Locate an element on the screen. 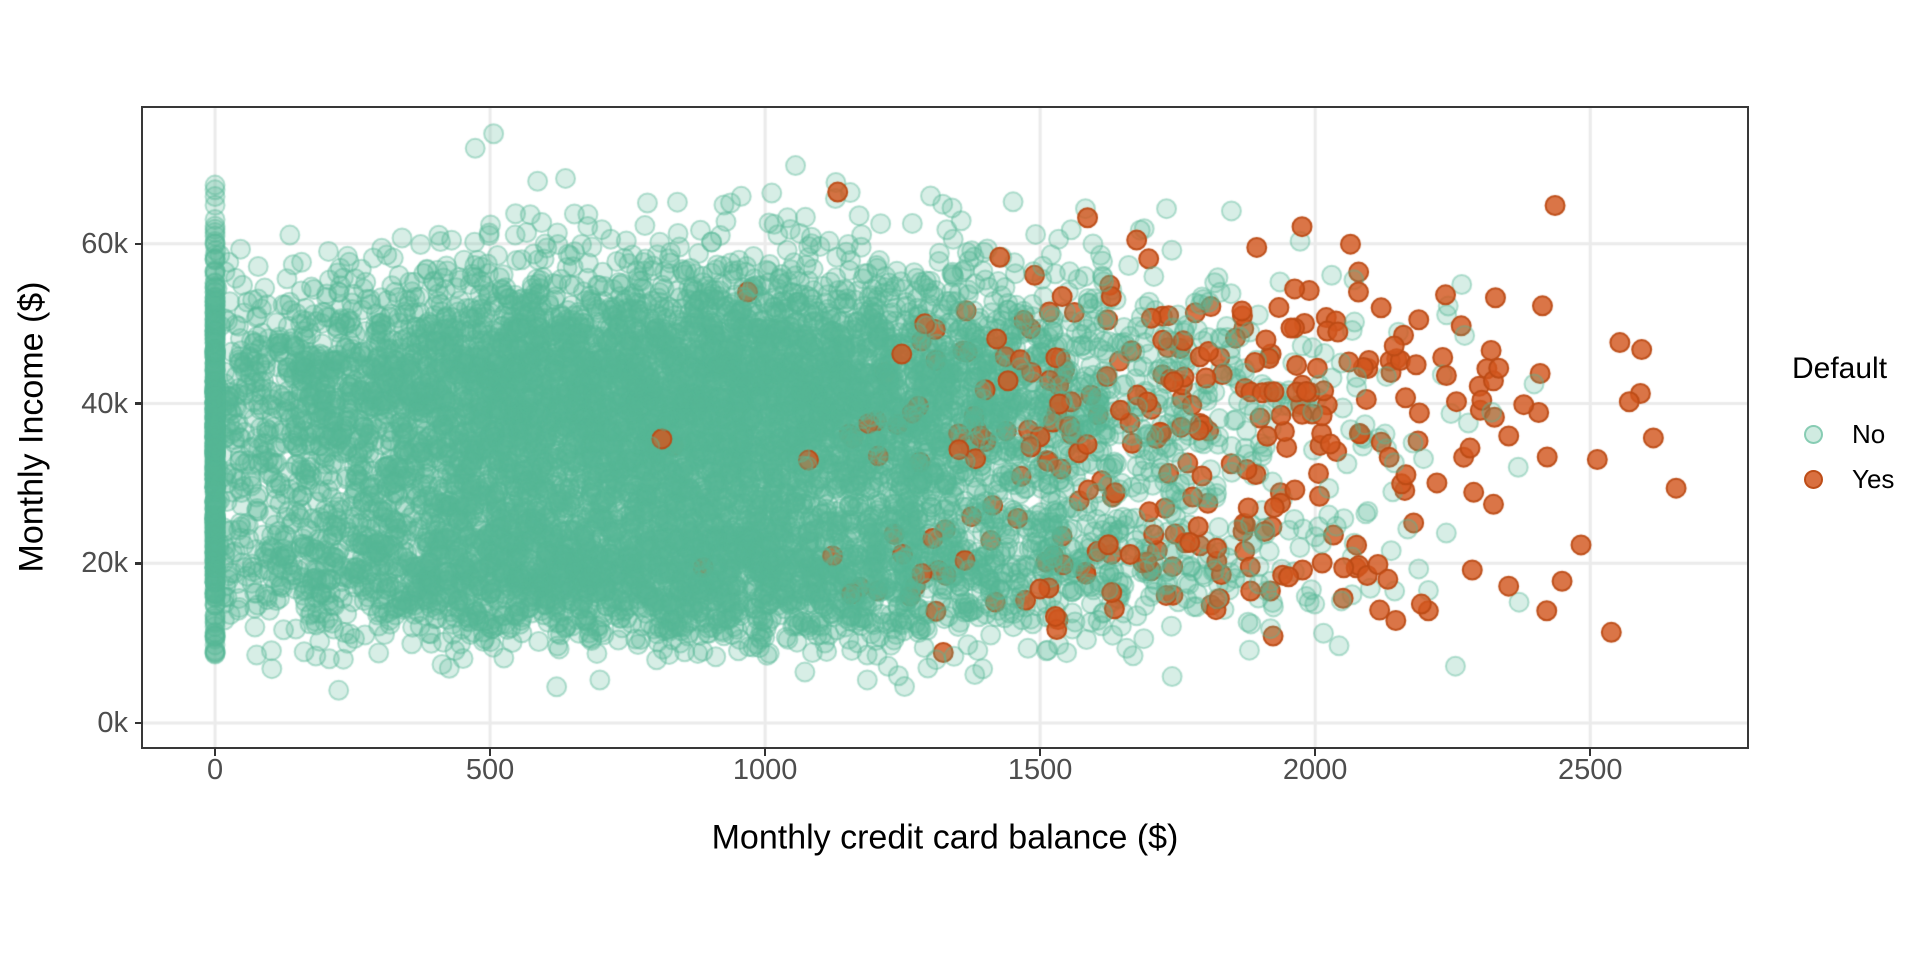 The height and width of the screenshot is (960, 1920). y-tick-label: 40k is located at coordinates (104, 403).